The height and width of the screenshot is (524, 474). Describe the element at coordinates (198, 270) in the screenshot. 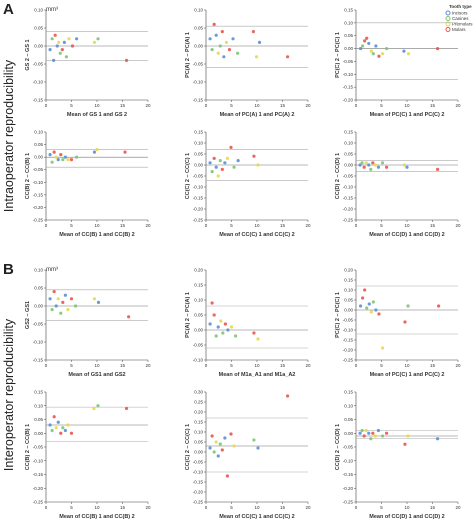

I see `y-tick-label: 0.20` at that location.